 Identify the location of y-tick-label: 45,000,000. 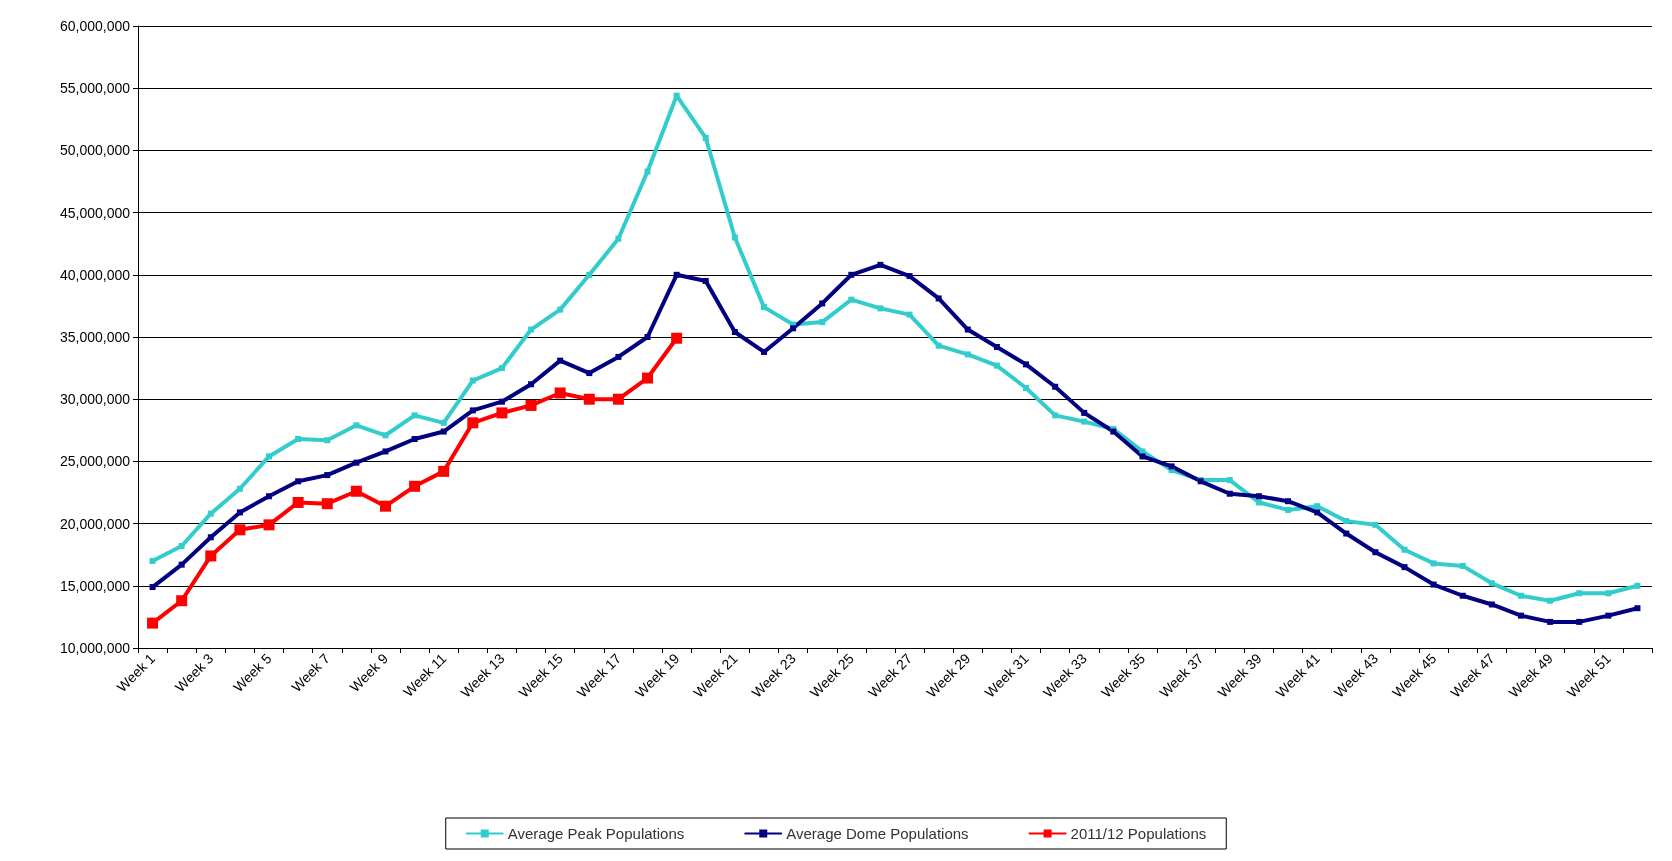
(95, 212).